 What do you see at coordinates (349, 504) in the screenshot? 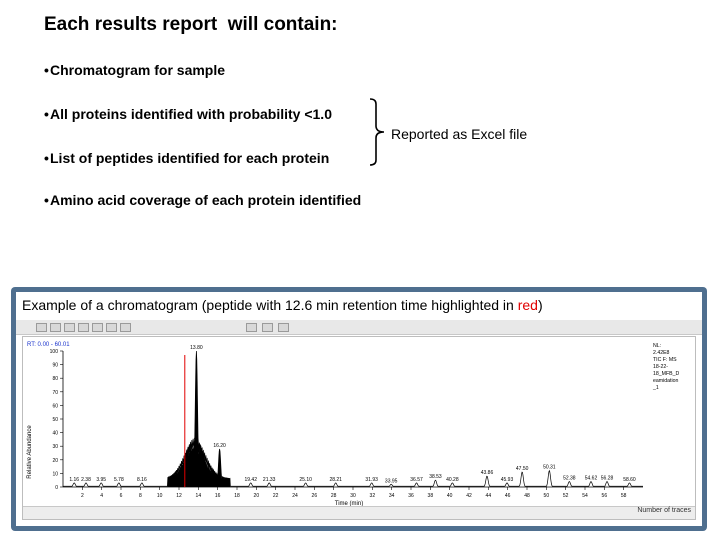
I see `x-axis-label: Time (min)` at bounding box center [349, 504].